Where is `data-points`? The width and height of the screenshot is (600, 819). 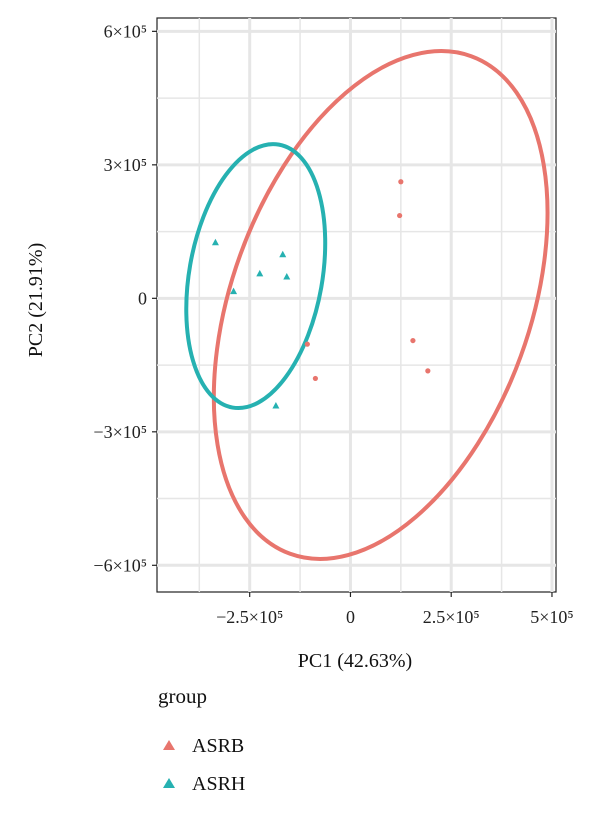
data-points is located at coordinates (321, 294).